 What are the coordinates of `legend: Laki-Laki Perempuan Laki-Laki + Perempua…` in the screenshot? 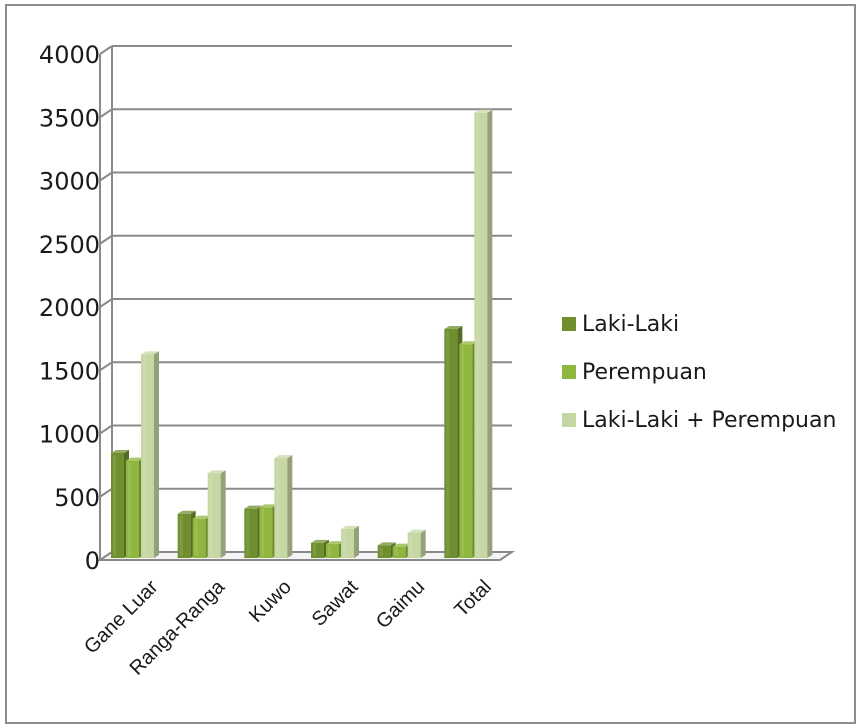 It's located at (709, 372).